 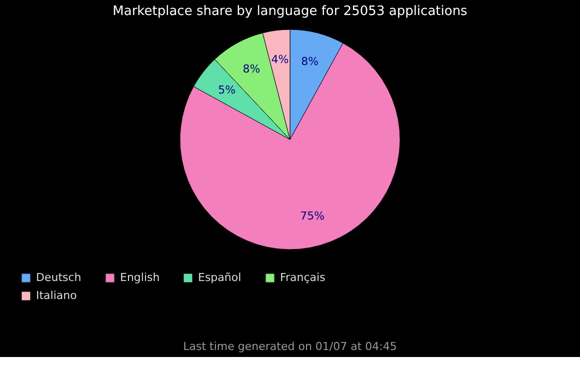 I want to click on legend-label: Español, so click(x=220, y=277).